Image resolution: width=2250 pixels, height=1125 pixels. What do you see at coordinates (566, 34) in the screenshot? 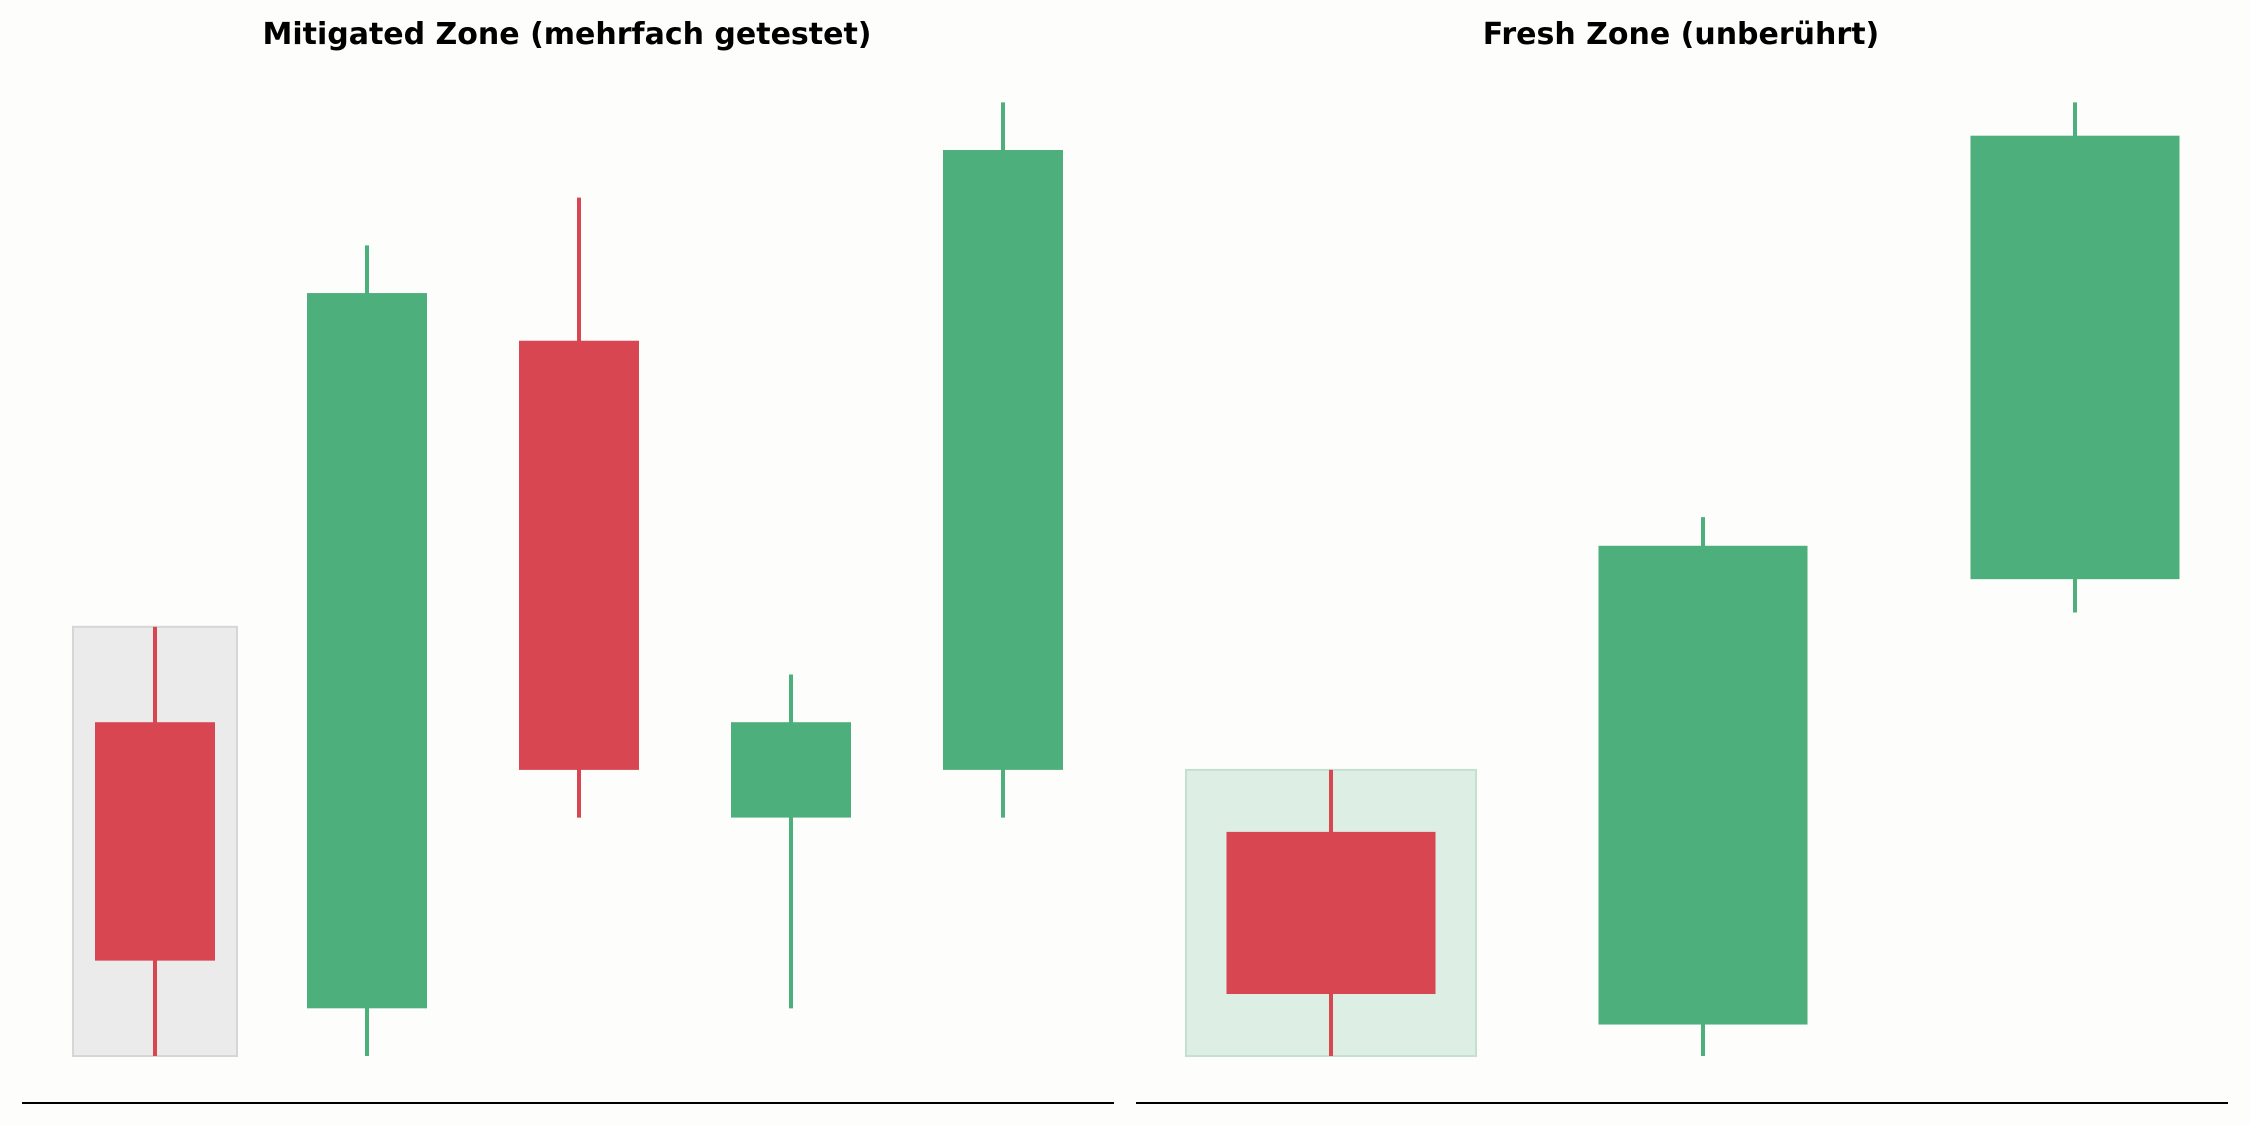
I see `panel-title-mitigated: Mitigated Zone (mehrfach getestet)` at bounding box center [566, 34].